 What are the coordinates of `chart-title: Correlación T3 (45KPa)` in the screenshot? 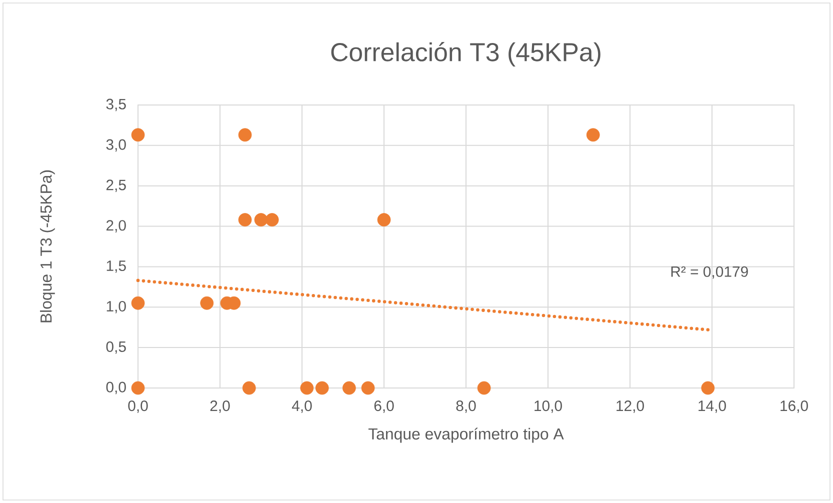 It's located at (465, 54).